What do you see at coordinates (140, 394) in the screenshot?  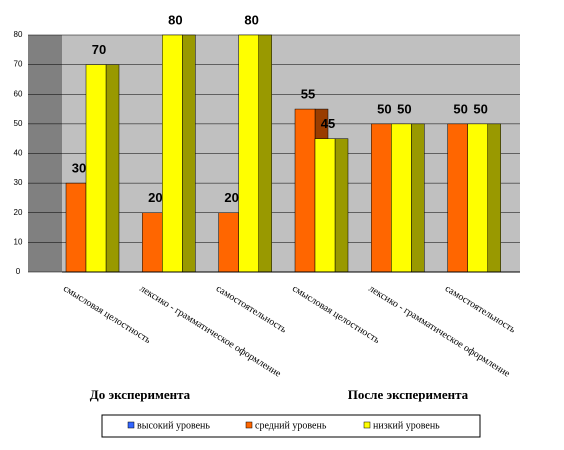 I see `group-label: До эксперимента` at bounding box center [140, 394].